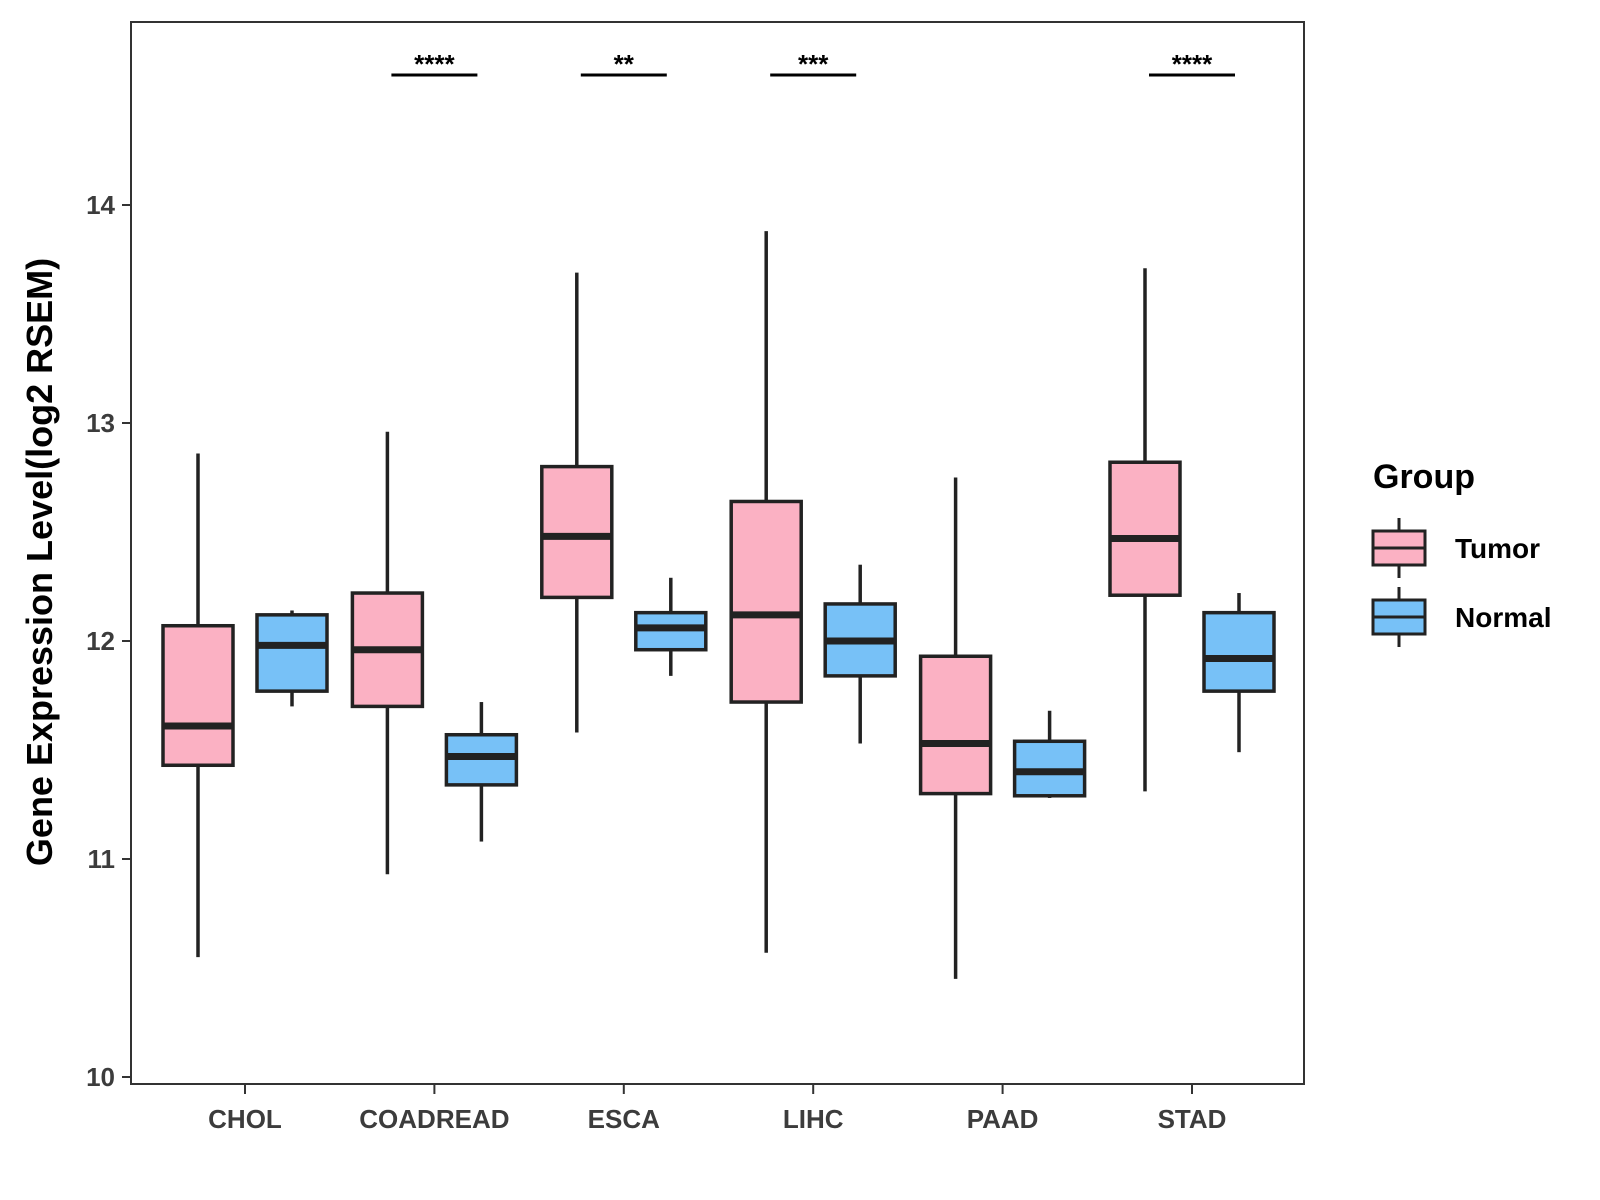 This screenshot has width=1600, height=1200. I want to click on legend-label: Tumor, so click(1497, 548).